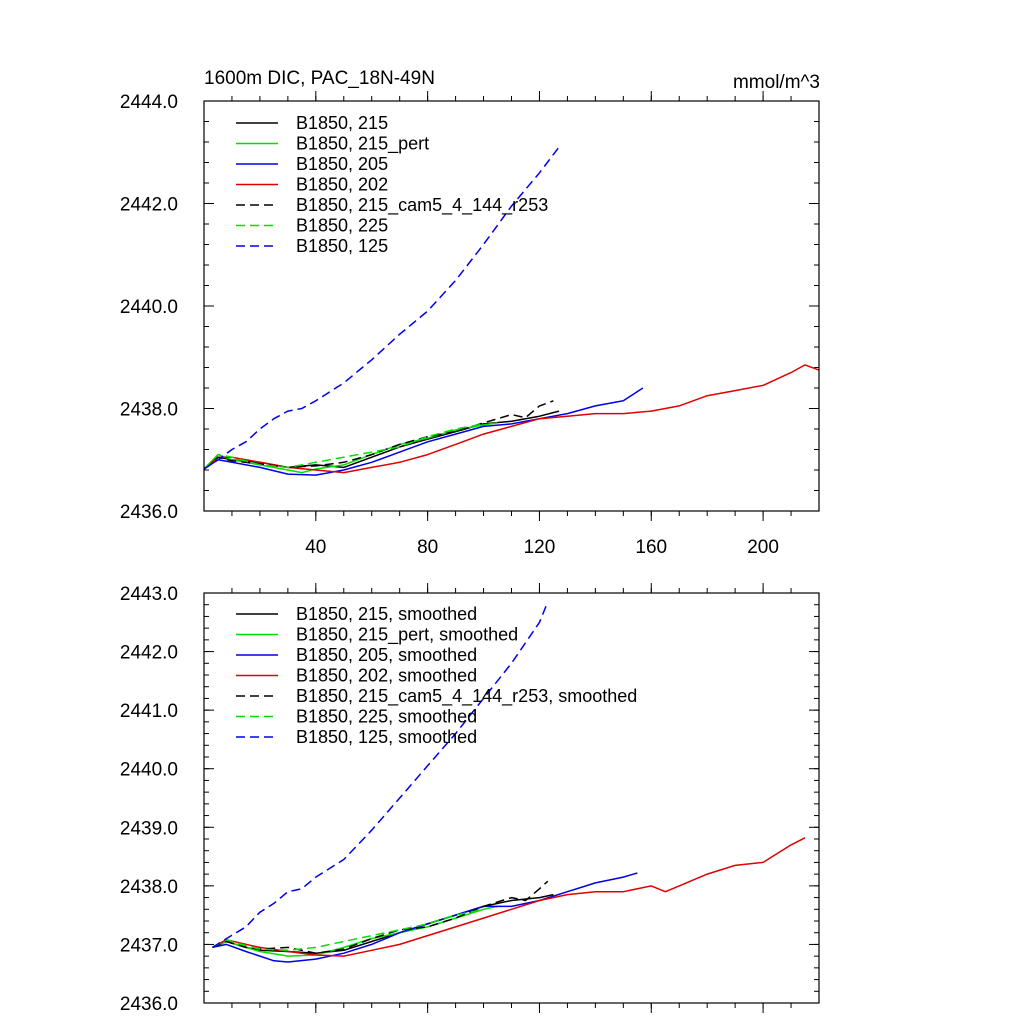 This screenshot has width=1024, height=1024. Describe the element at coordinates (149, 102) in the screenshot. I see `y-tick-label: 2444.0` at that location.